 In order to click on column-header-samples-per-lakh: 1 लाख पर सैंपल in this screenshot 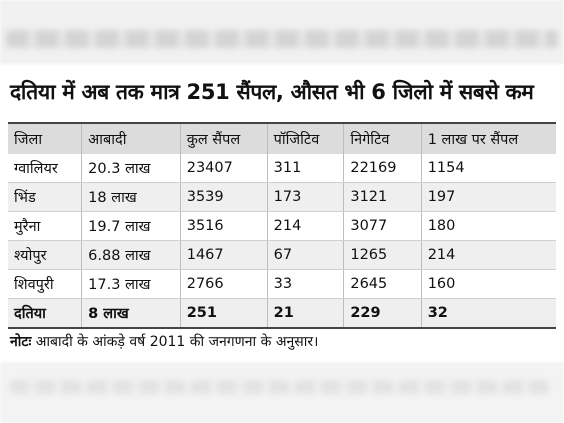, I will do `click(488, 138)`.